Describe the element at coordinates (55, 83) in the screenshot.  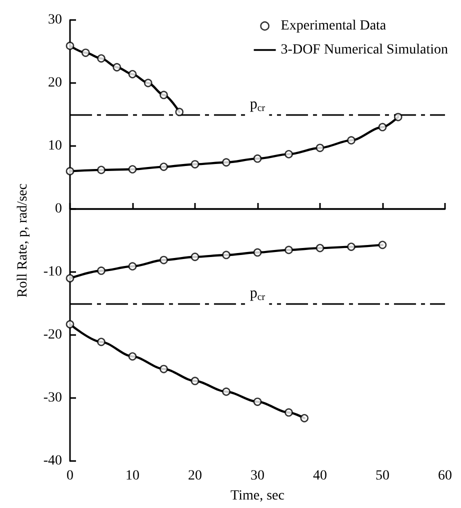
I see `y-tick-label: 20` at that location.